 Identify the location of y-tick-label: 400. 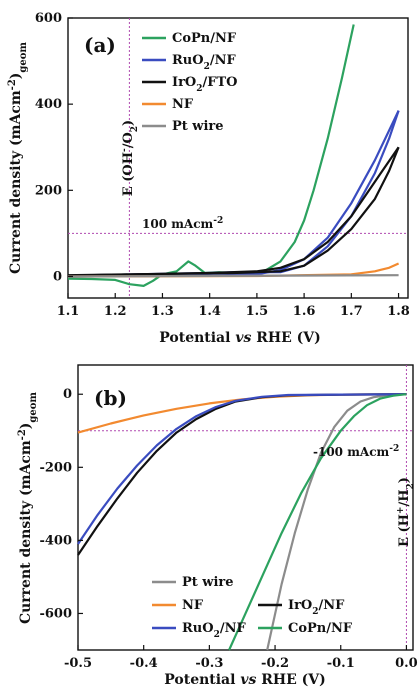
(48, 104).